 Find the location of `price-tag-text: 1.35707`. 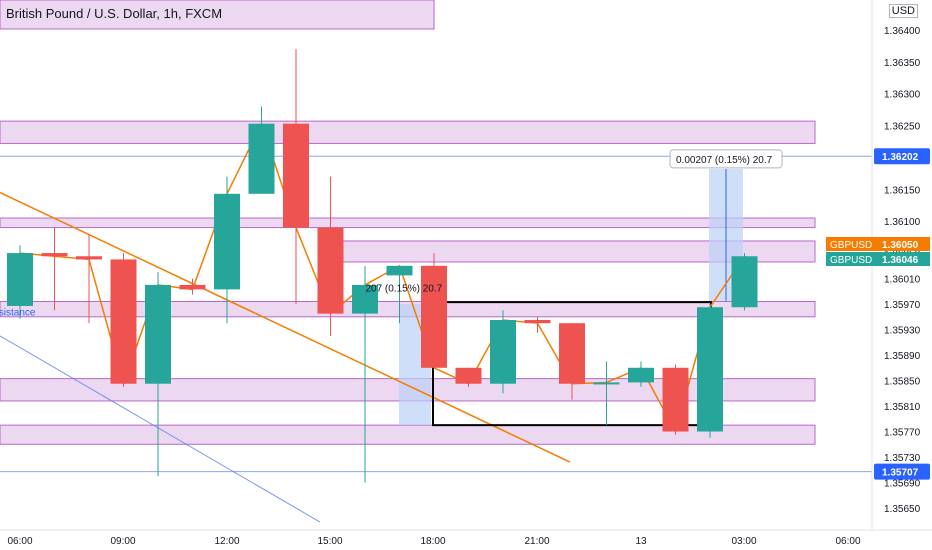

price-tag-text: 1.35707 is located at coordinates (900, 473).